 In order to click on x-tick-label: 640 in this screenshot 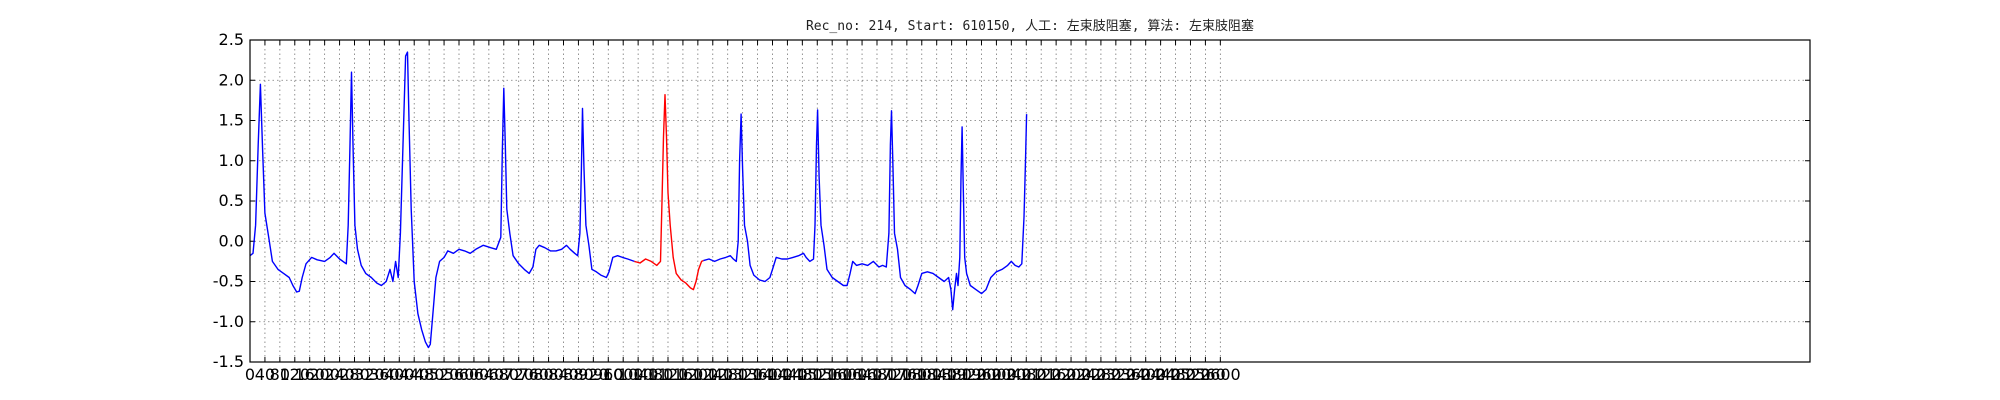, I will do `click(489, 374)`.